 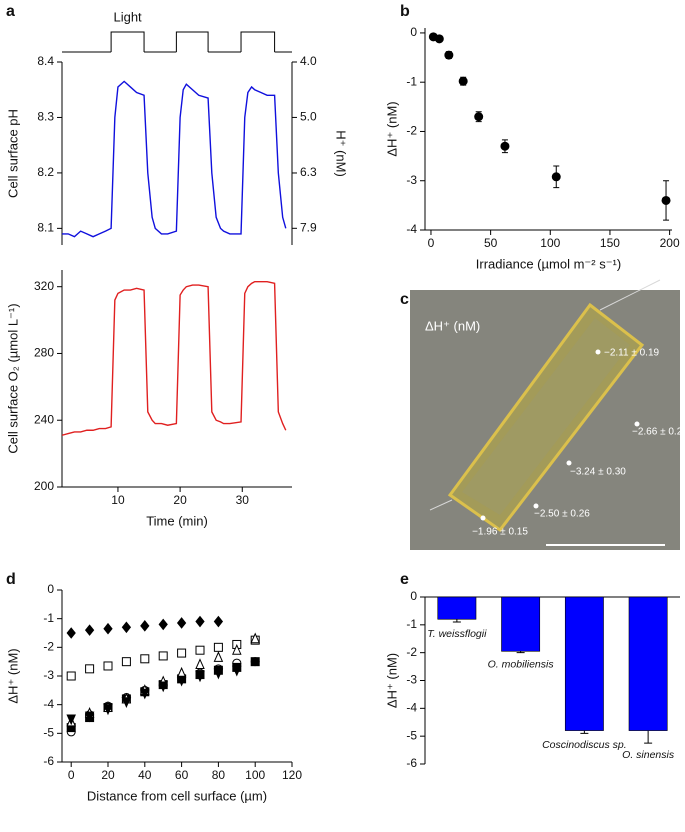 What do you see at coordinates (219, 775) in the screenshot?
I see `x-tick-label: 80` at bounding box center [219, 775].